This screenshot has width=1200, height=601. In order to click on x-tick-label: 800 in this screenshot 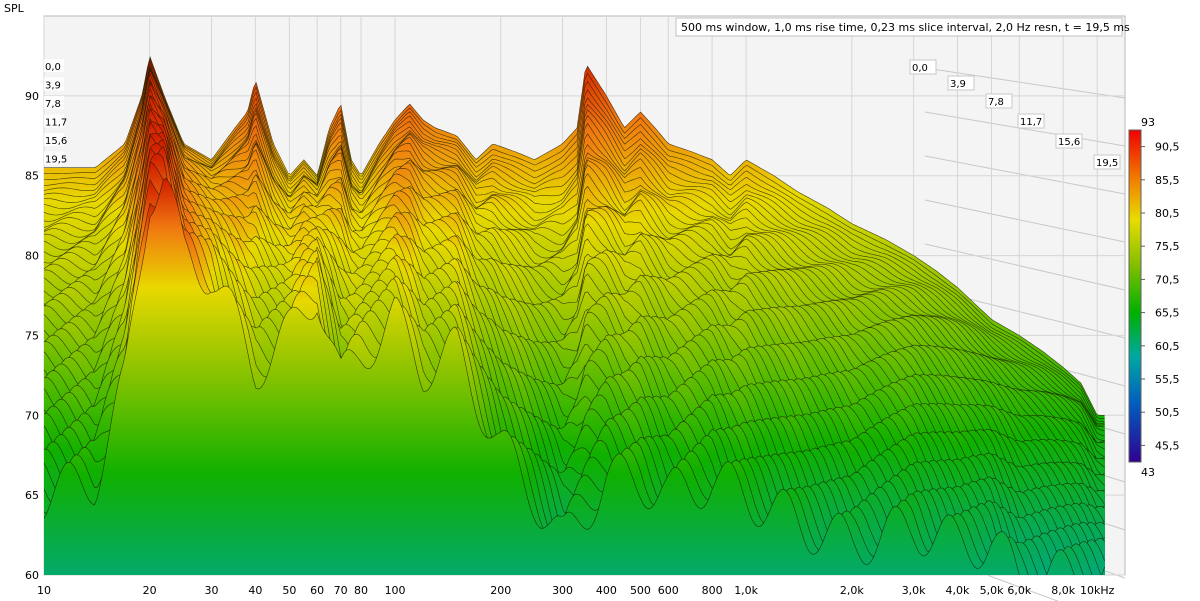, I will do `click(712, 590)`.